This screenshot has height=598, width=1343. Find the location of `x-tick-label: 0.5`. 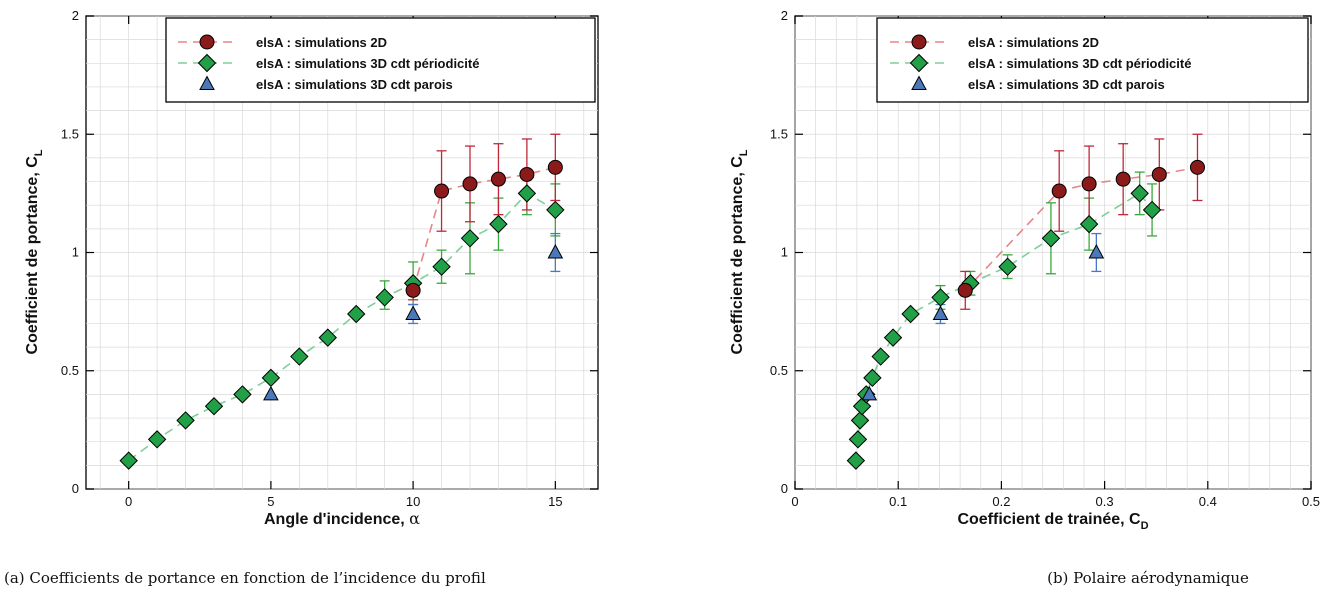

x-tick-label: 0.5 is located at coordinates (1311, 501).